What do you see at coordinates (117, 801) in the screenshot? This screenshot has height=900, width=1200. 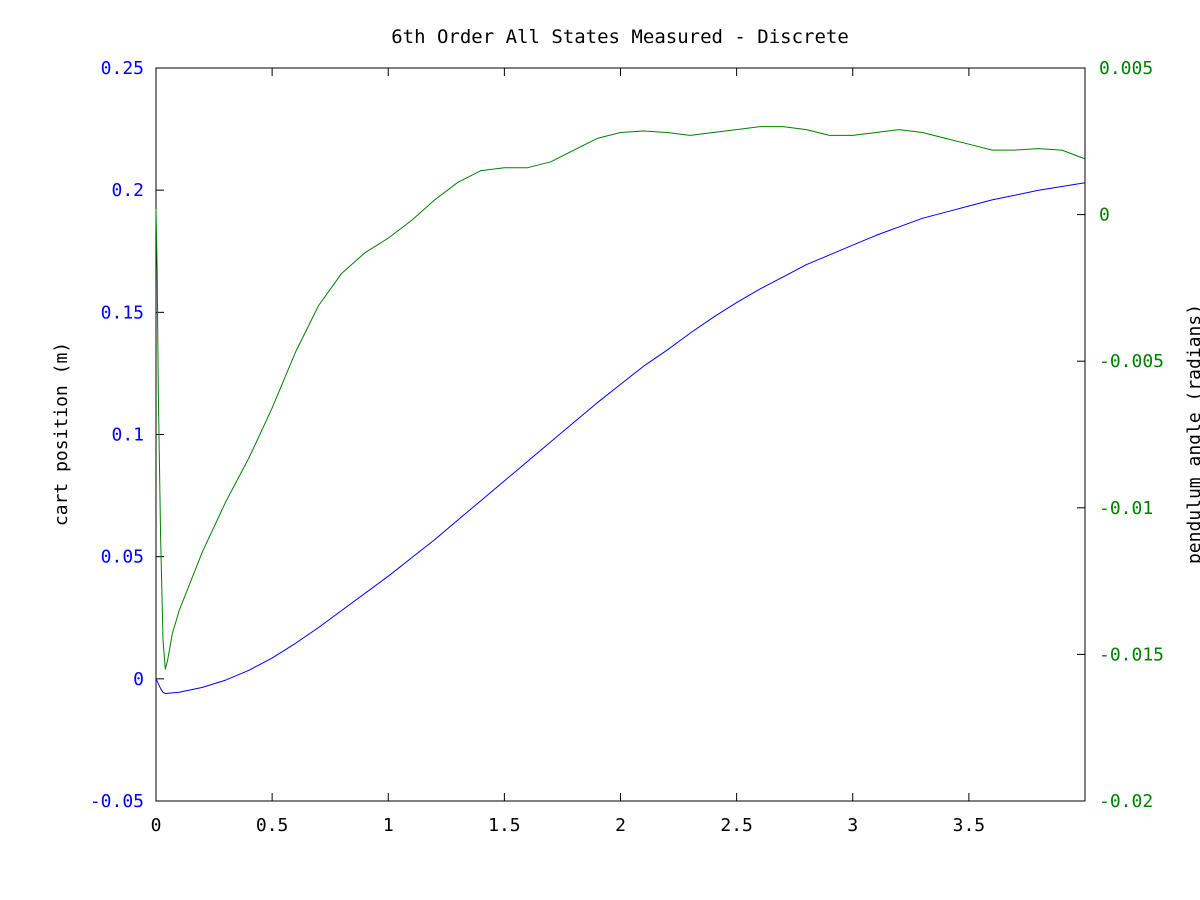 I see `y-left-tick-label: -0.05` at bounding box center [117, 801].